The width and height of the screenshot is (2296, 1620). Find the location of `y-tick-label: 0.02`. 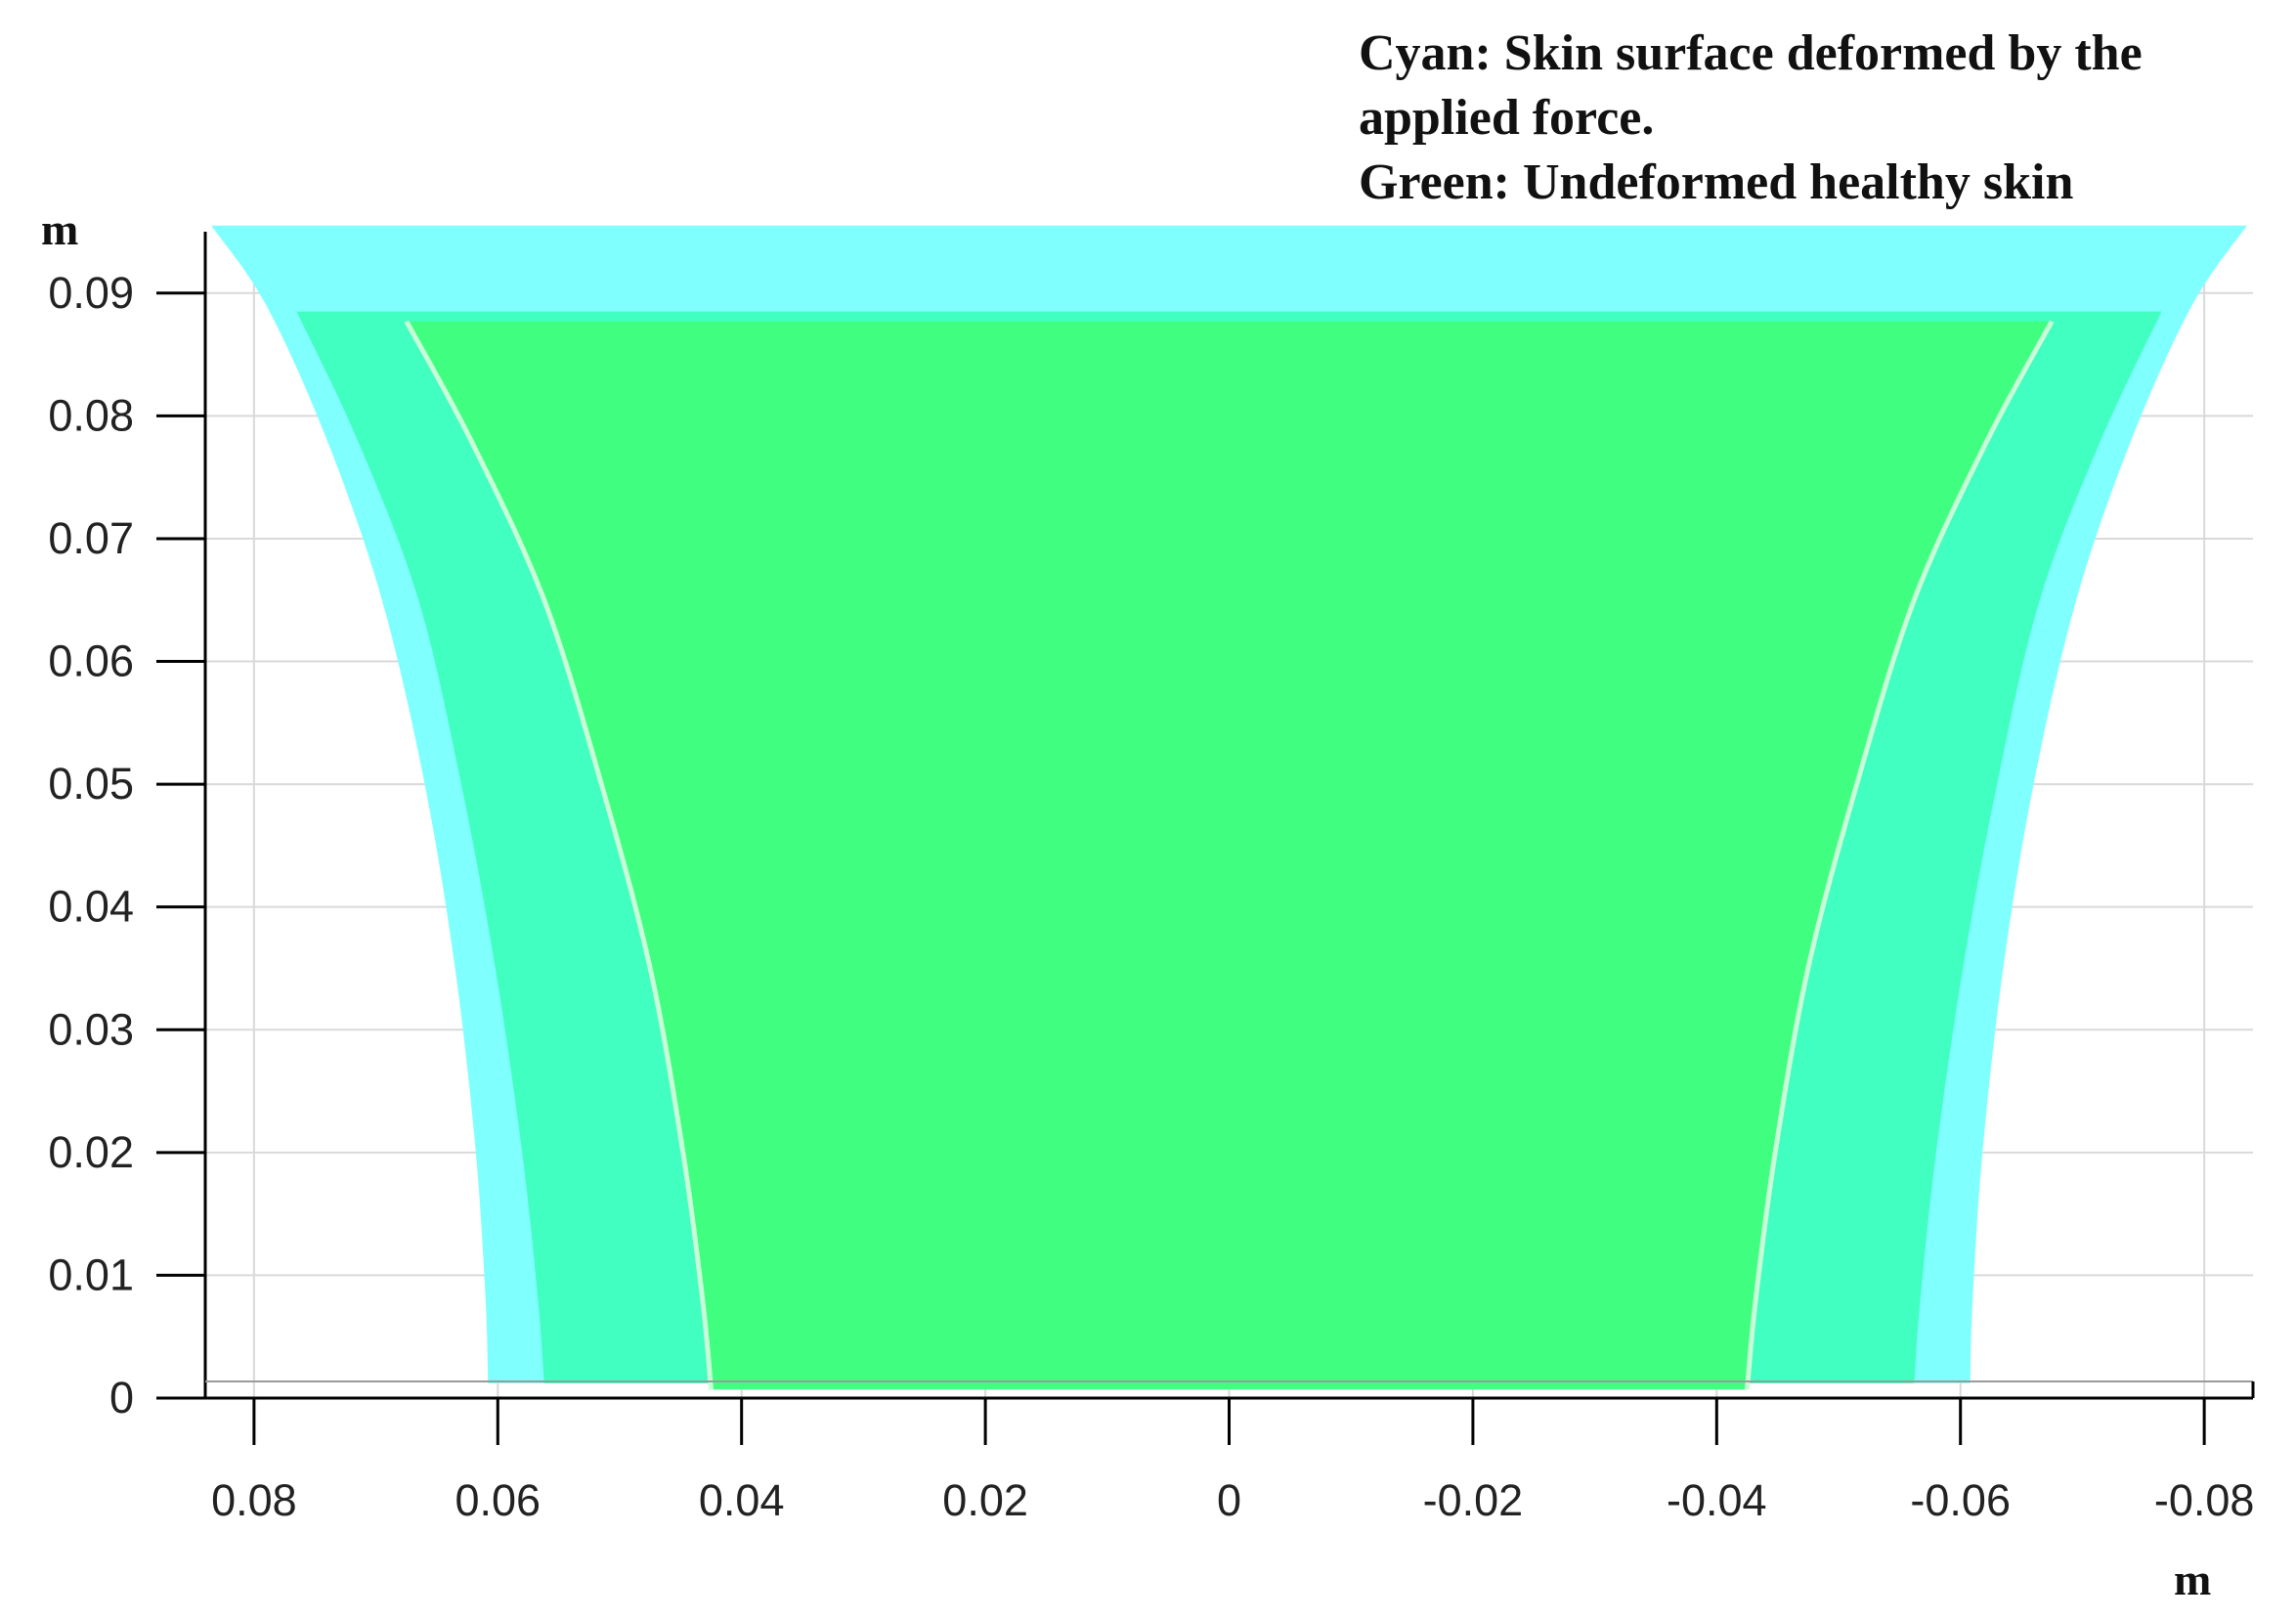

y-tick-label: 0.02 is located at coordinates (91, 1152).